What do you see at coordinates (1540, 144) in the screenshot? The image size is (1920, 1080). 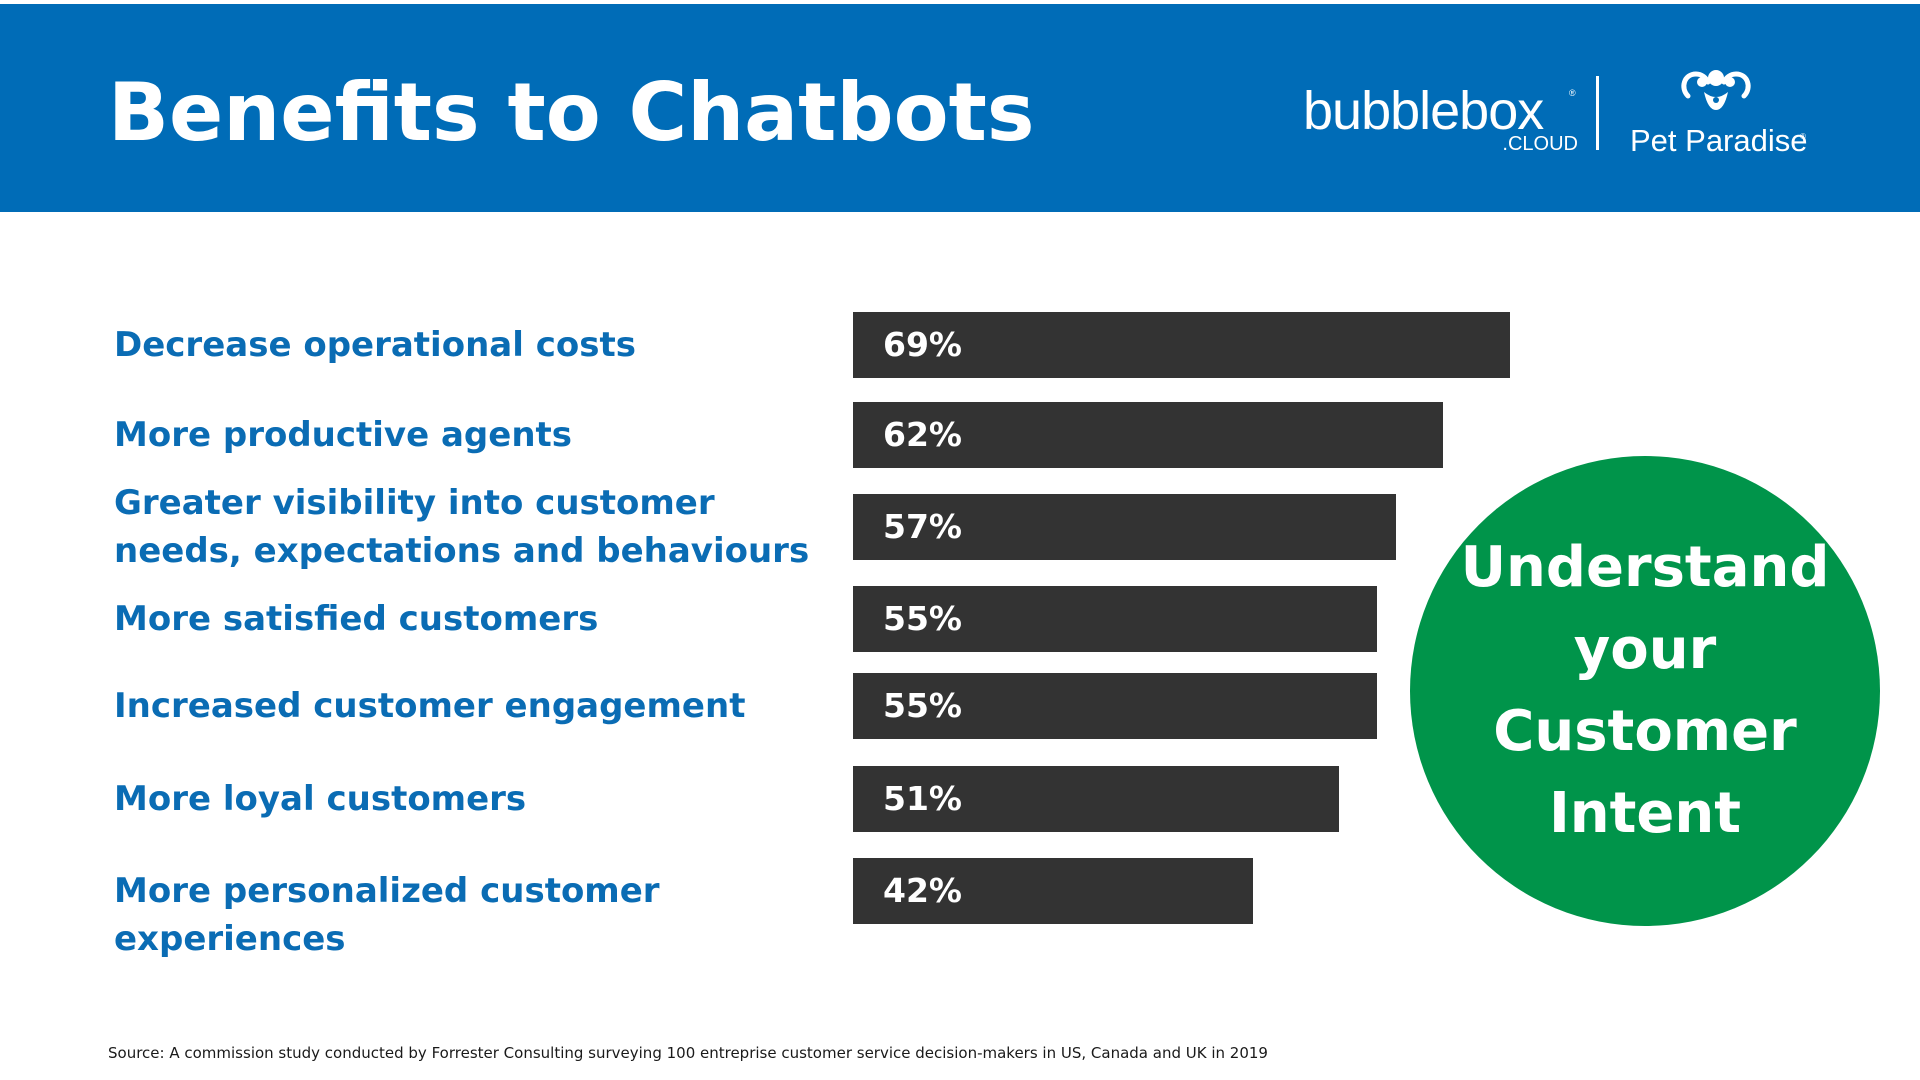 I see `bubblebox-cloud-suffix: .CLOUD` at bounding box center [1540, 144].